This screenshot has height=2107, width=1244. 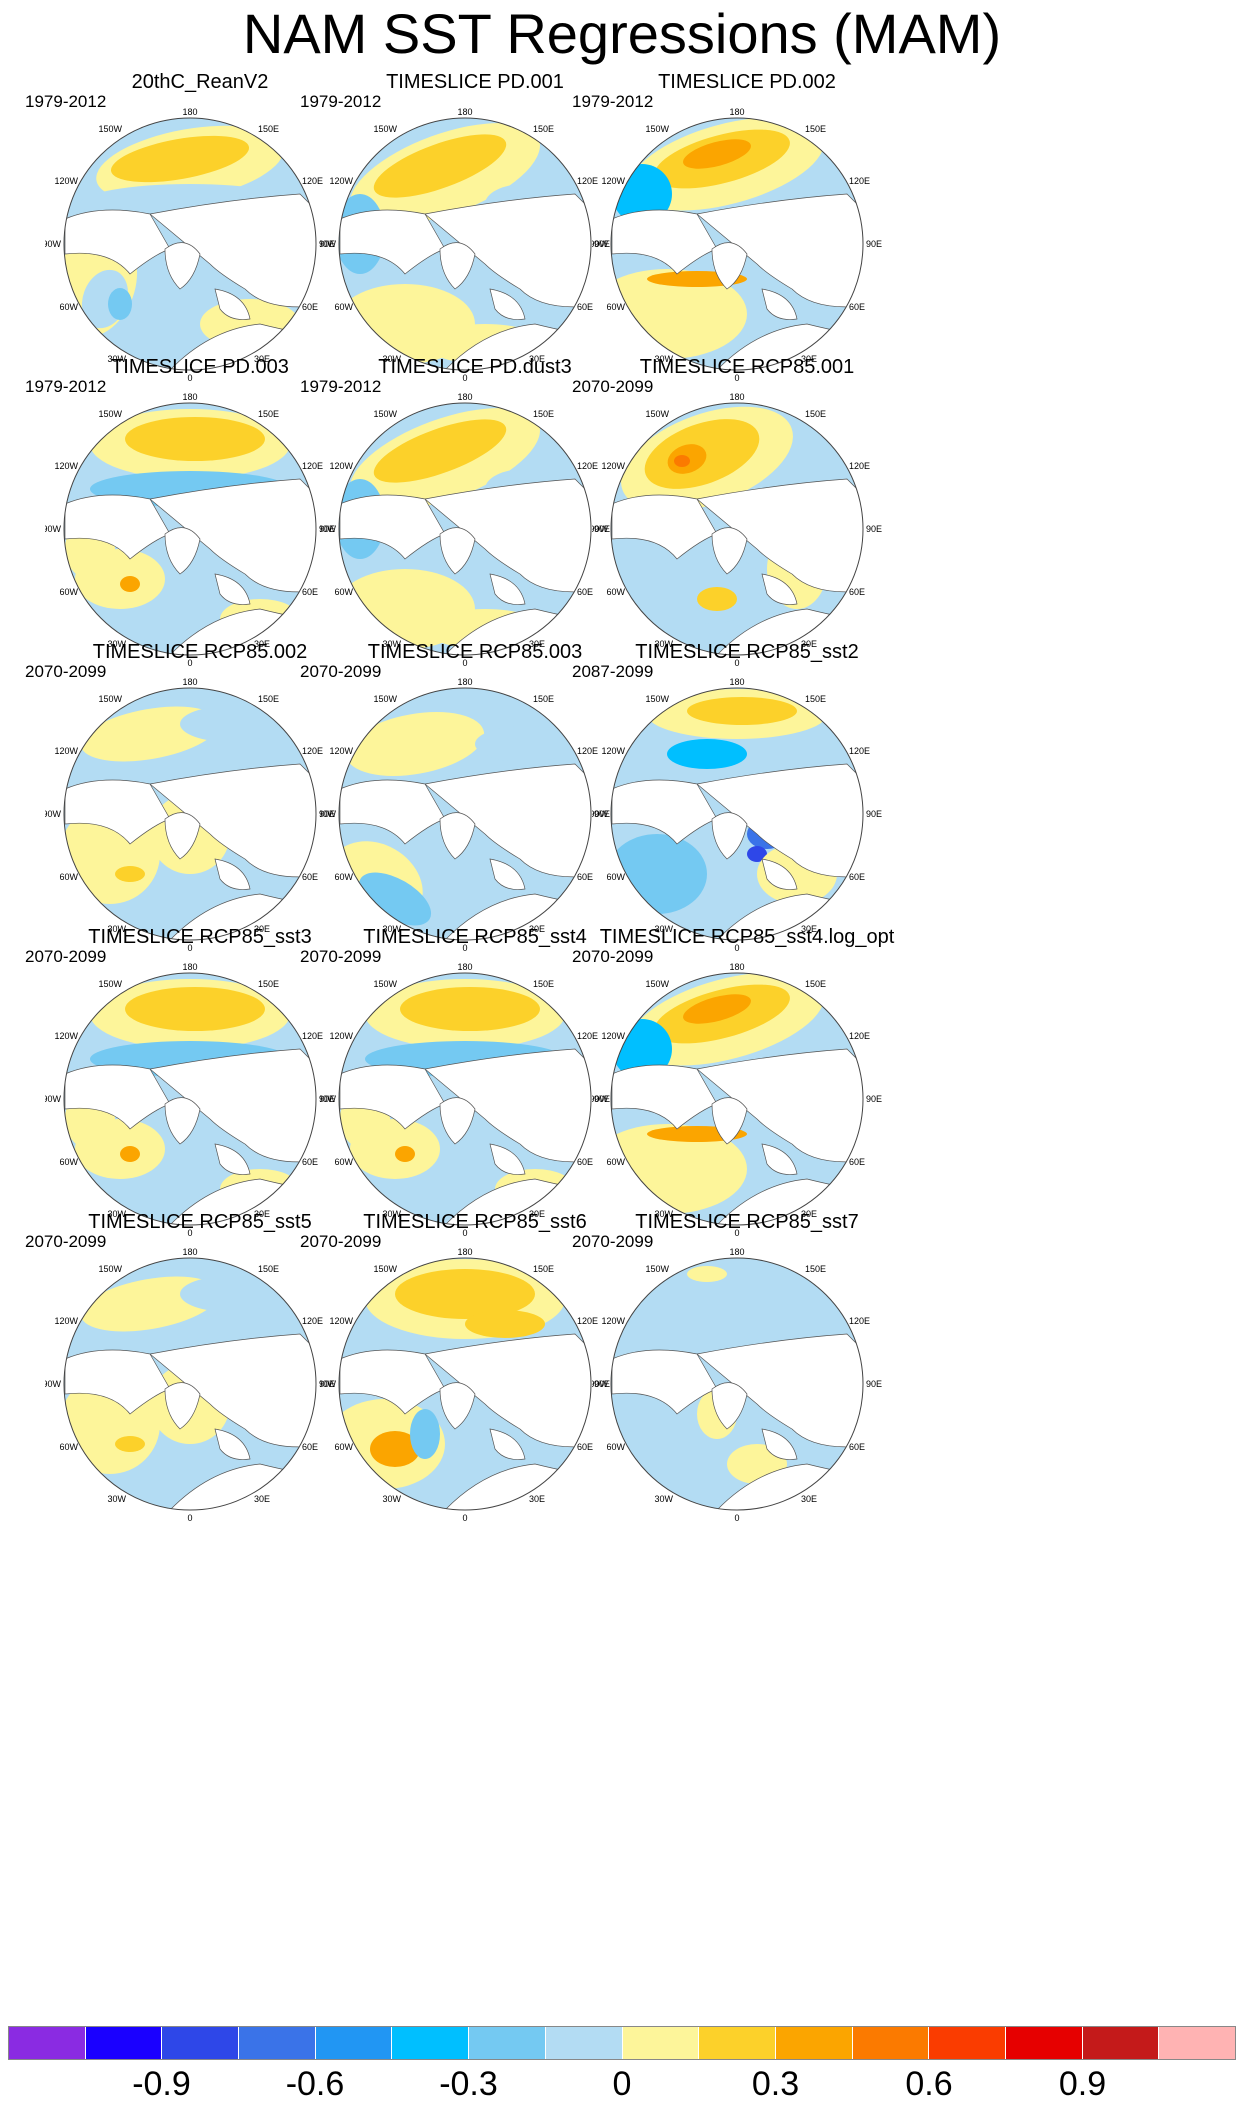 I want to click on figure-title: NAM SST Regressions (MAM), so click(x=622, y=33).